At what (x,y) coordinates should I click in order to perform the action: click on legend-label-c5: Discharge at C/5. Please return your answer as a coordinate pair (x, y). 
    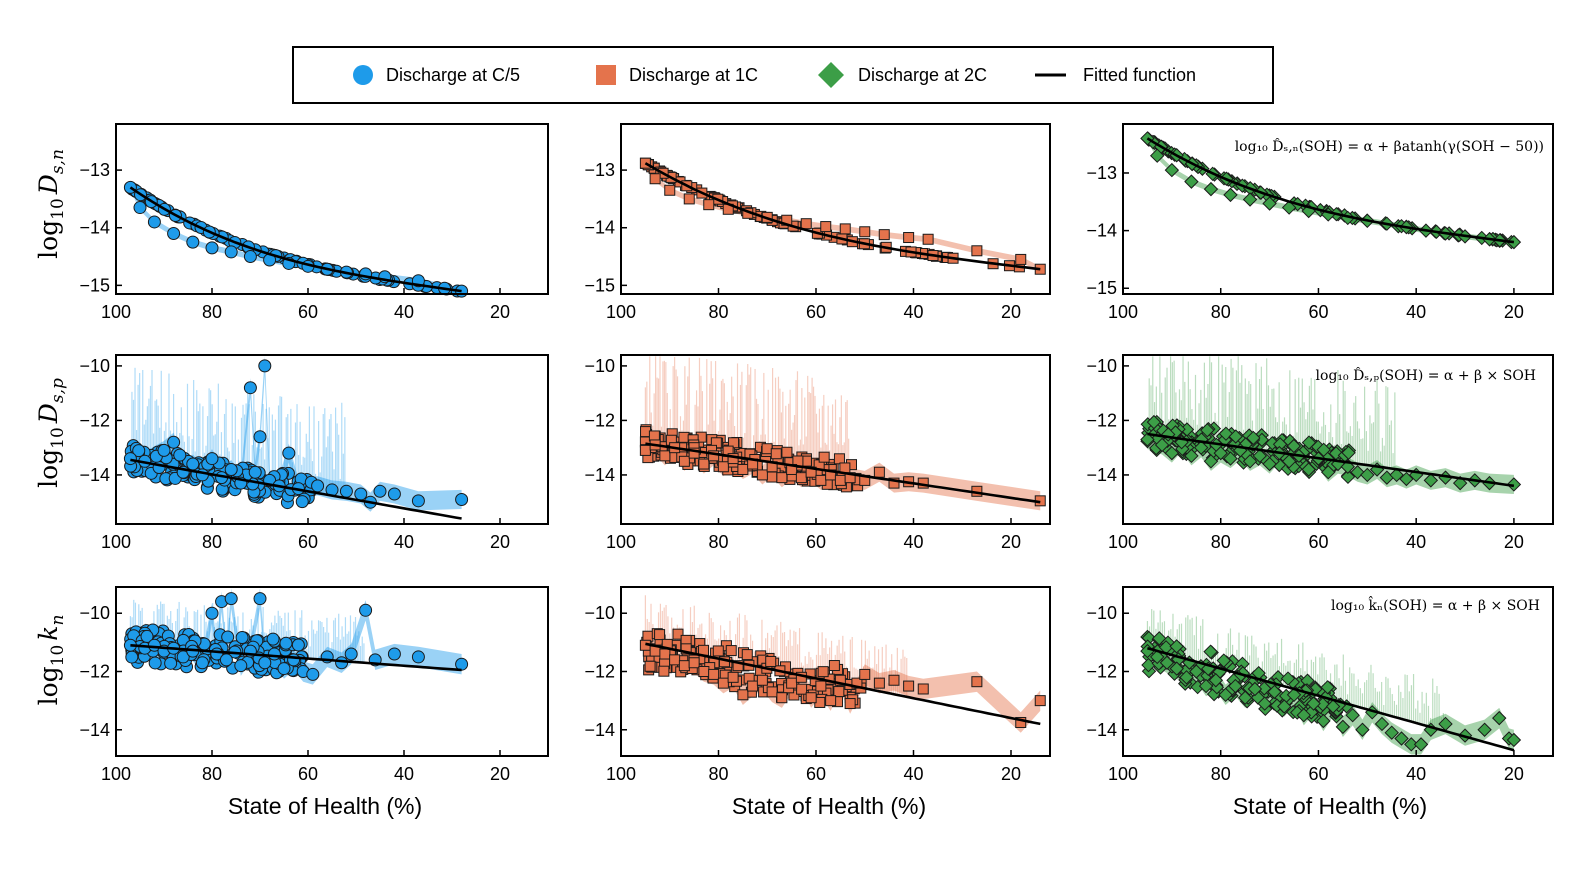
    Looking at the image, I should click on (453, 75).